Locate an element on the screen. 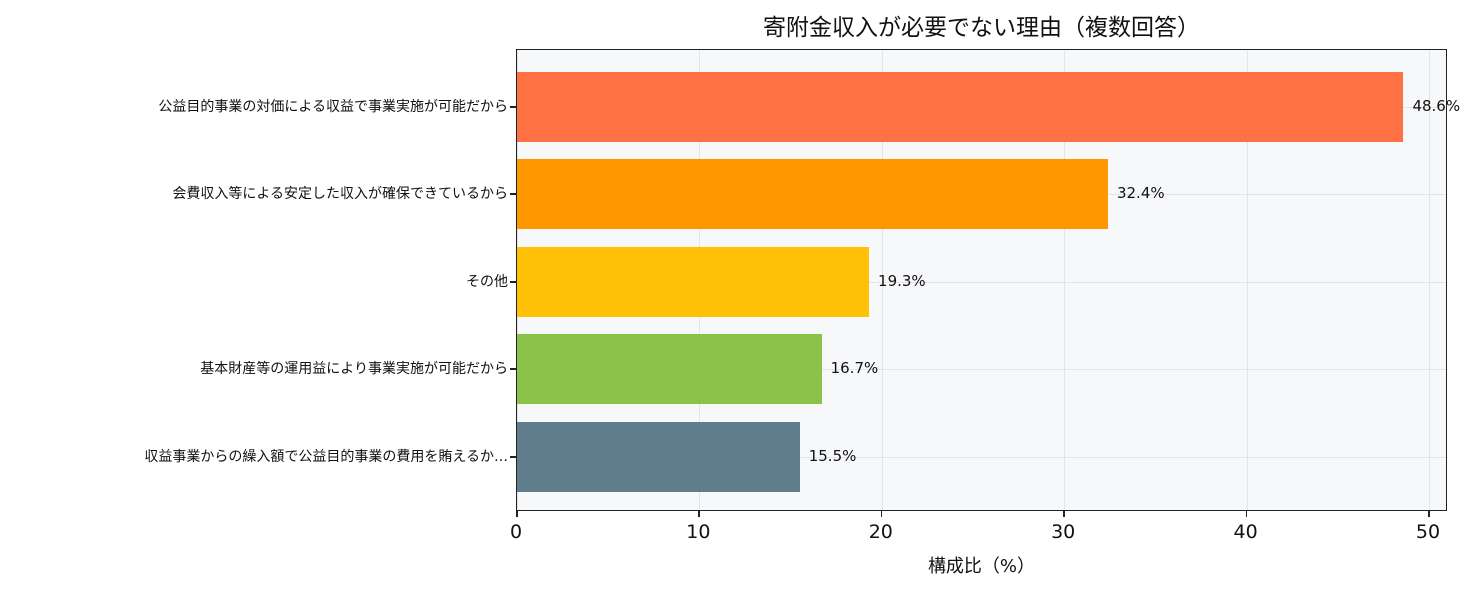  bar-value-label: 48.6% is located at coordinates (1436, 106).